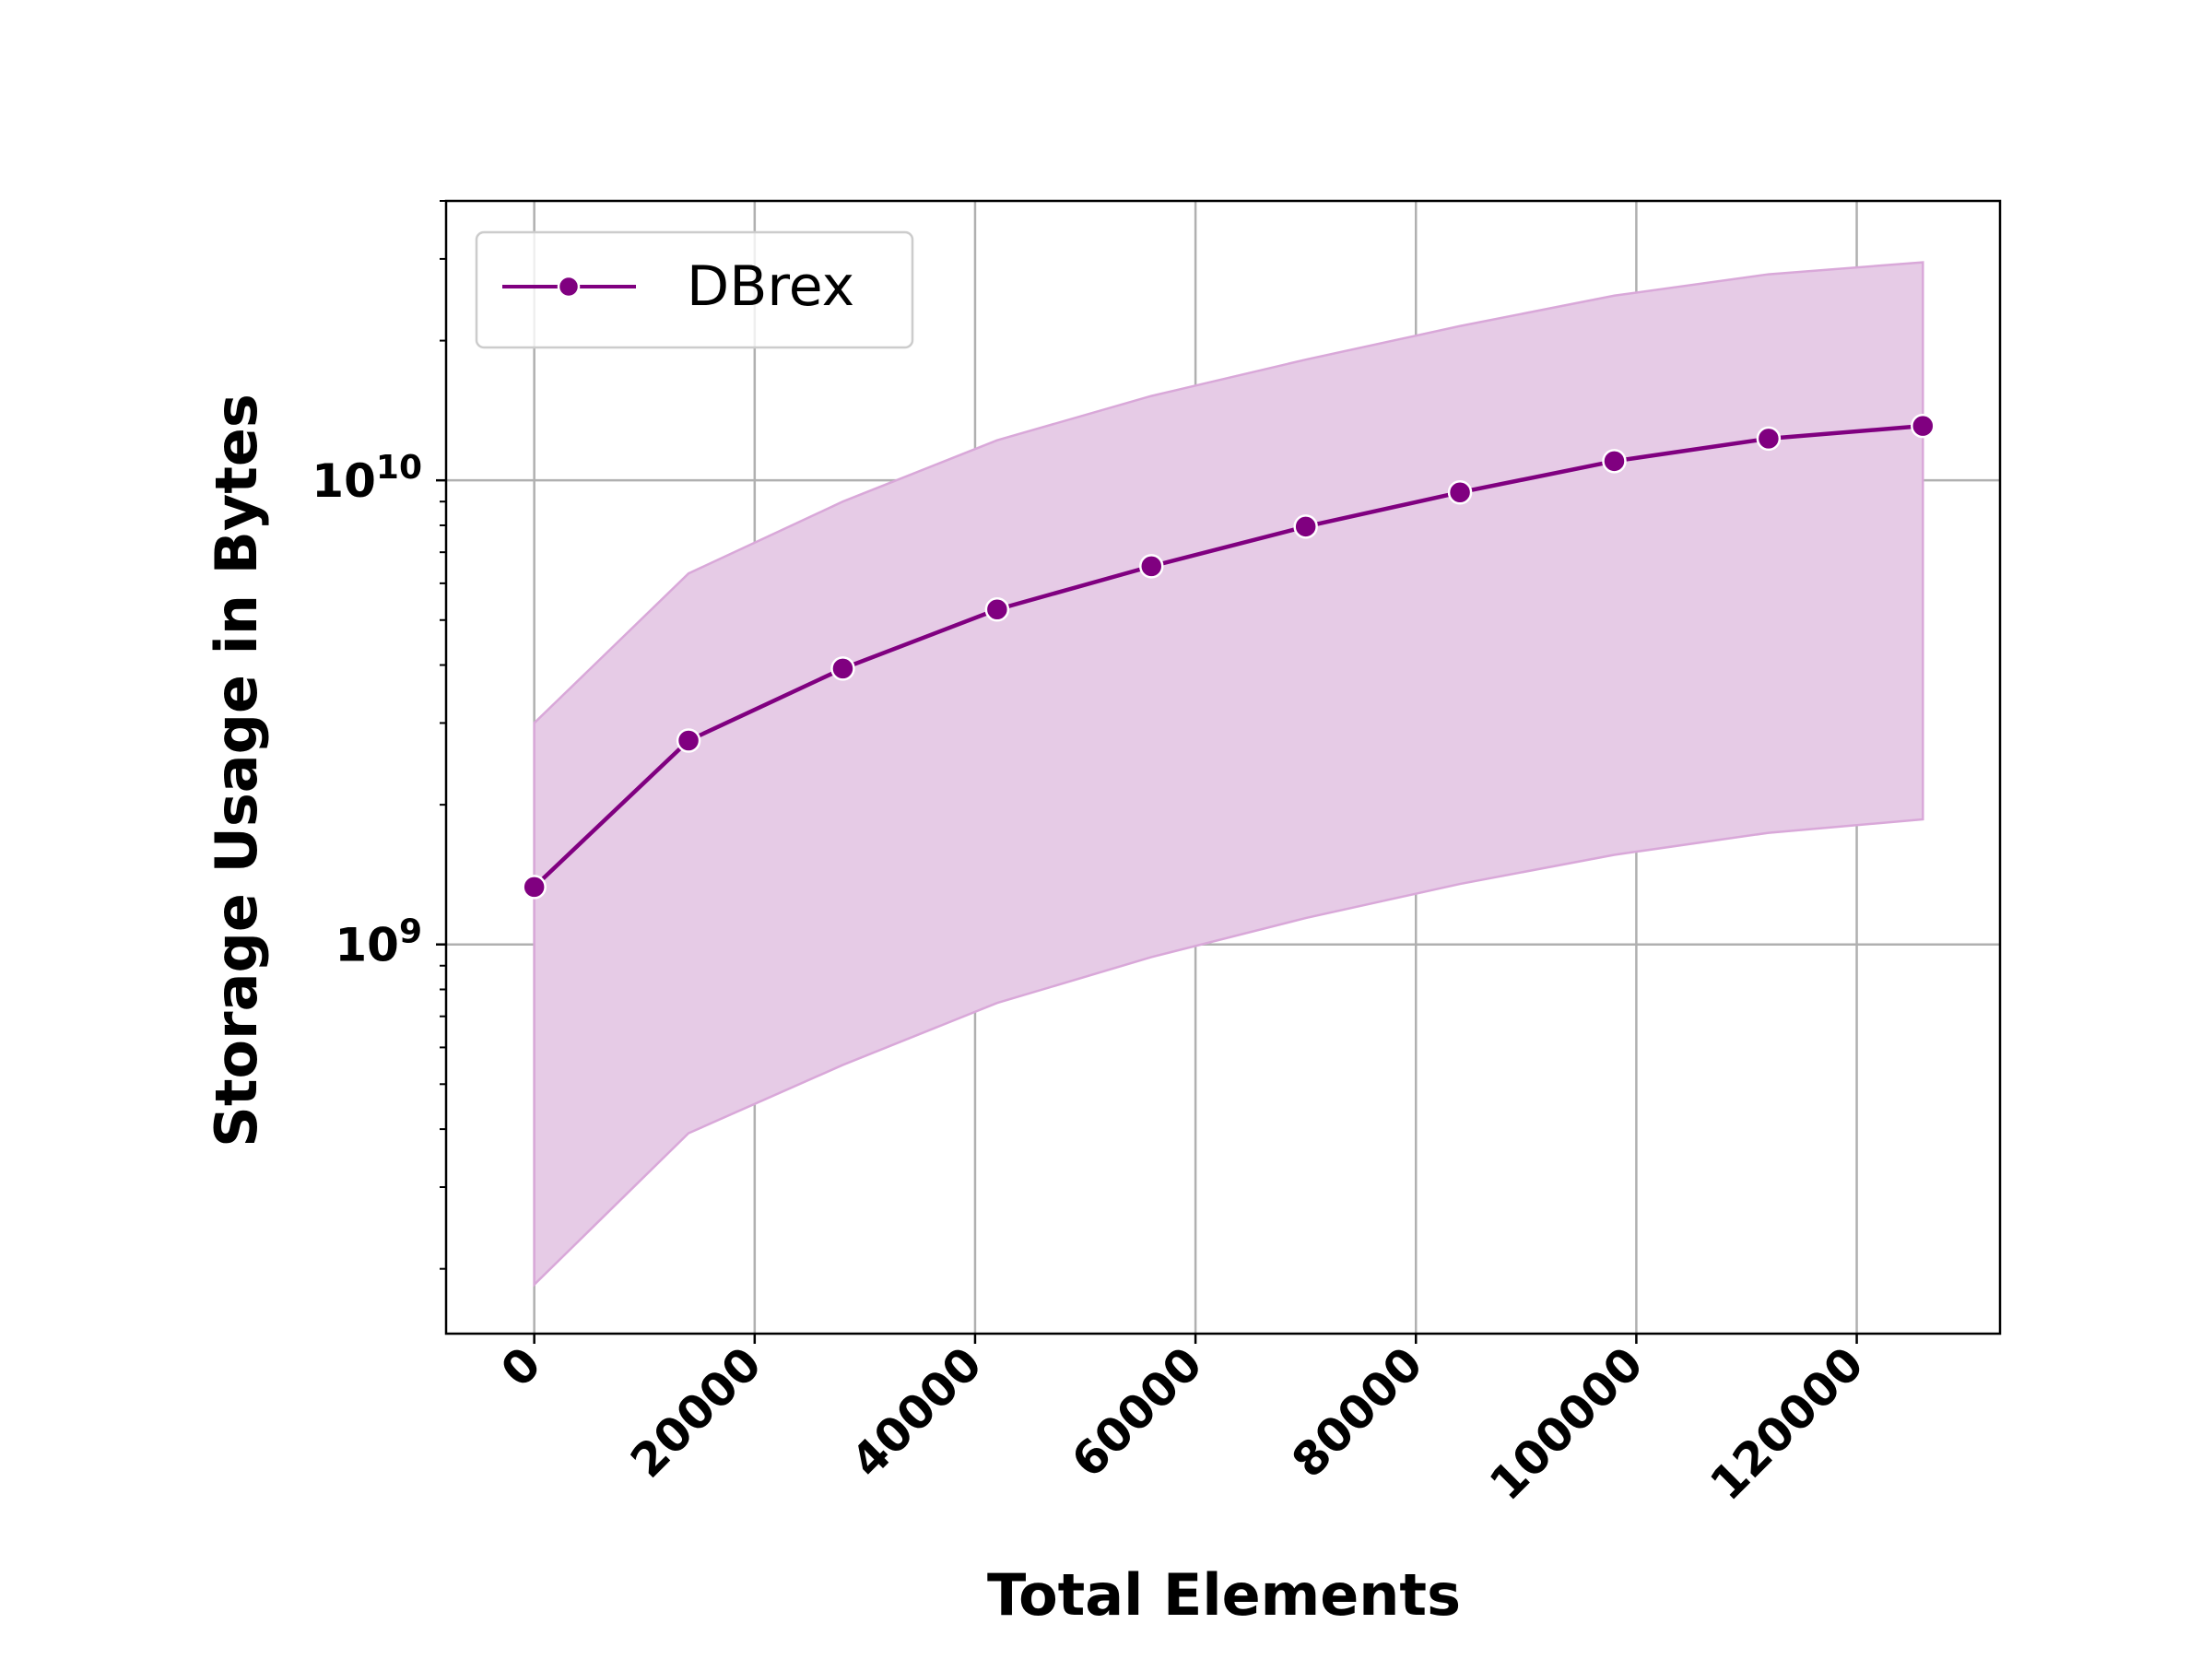  I want to click on x-axis-title: Total Elements, so click(1224, 1595).